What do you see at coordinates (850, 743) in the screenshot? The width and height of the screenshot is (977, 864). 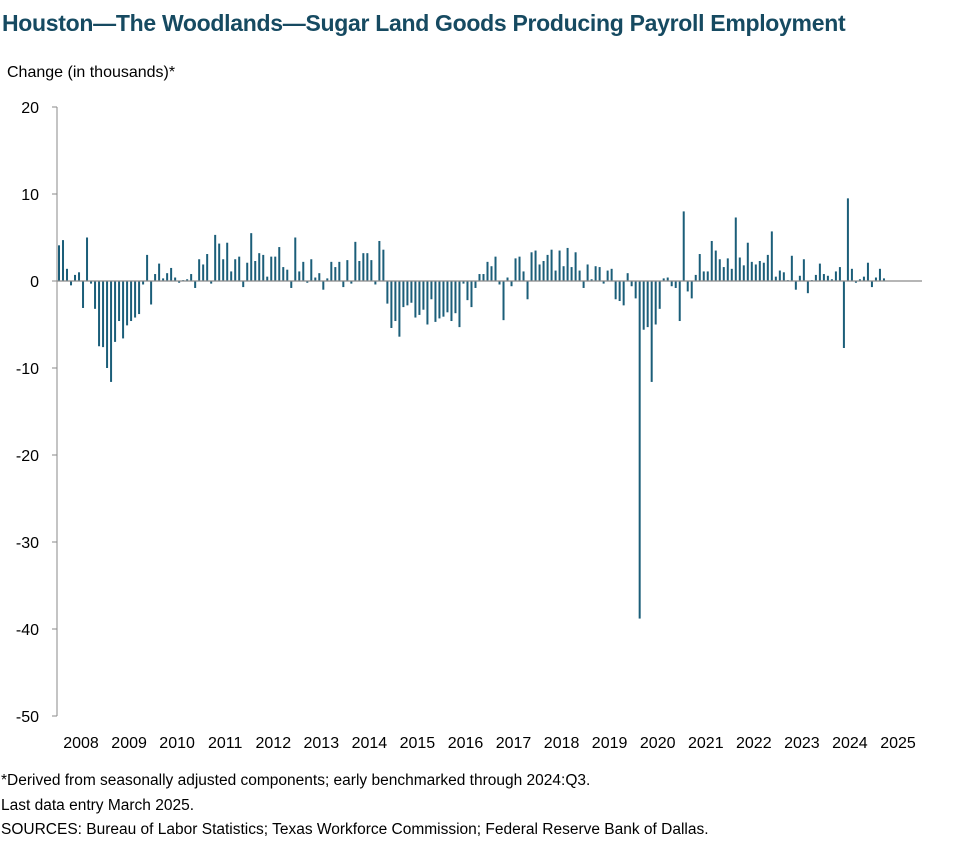 I see `x-tick-label: 2024` at bounding box center [850, 743].